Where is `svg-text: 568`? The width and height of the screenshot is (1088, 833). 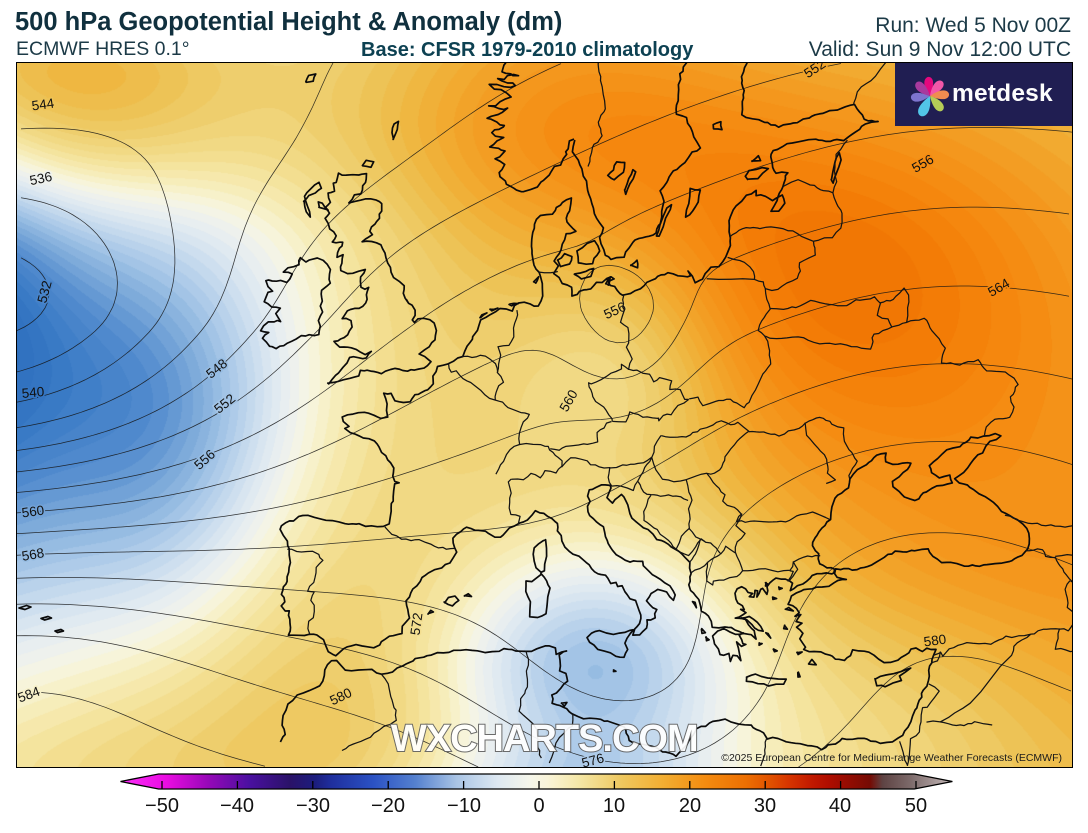
svg-text: 568 is located at coordinates (32, 554).